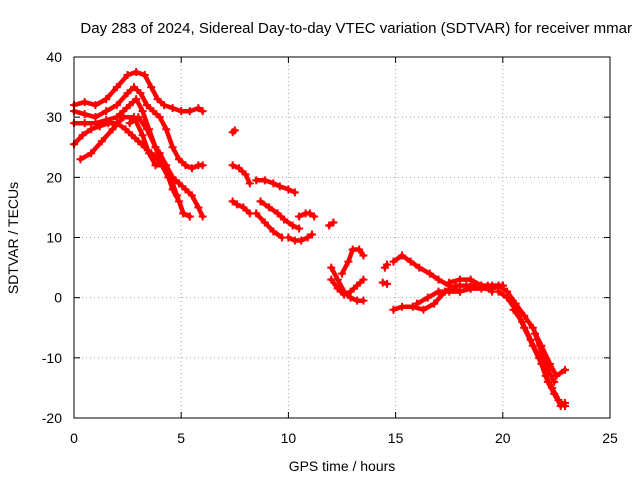 This screenshot has height=480, width=640. What do you see at coordinates (54, 238) in the screenshot?
I see `y-tick-label: 10` at bounding box center [54, 238].